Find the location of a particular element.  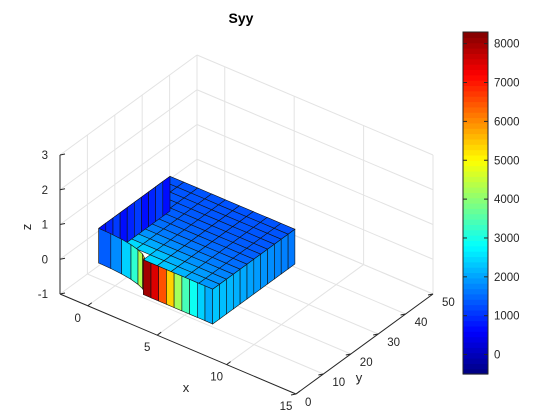

x-axis-line is located at coordinates (178, 344).